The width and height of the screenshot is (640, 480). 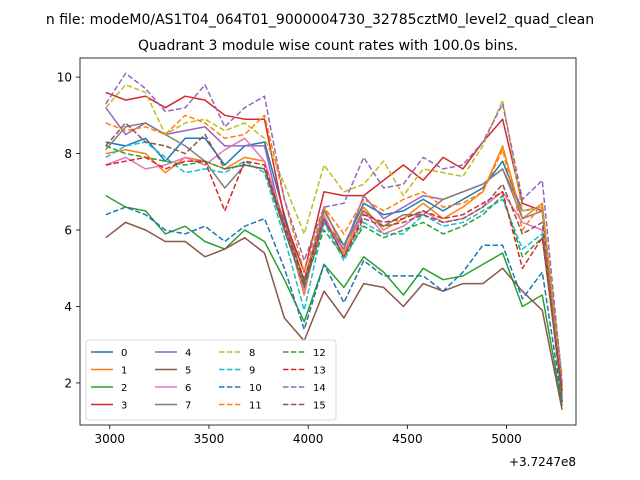 I want to click on legend-label-12: 12, so click(x=319, y=353).